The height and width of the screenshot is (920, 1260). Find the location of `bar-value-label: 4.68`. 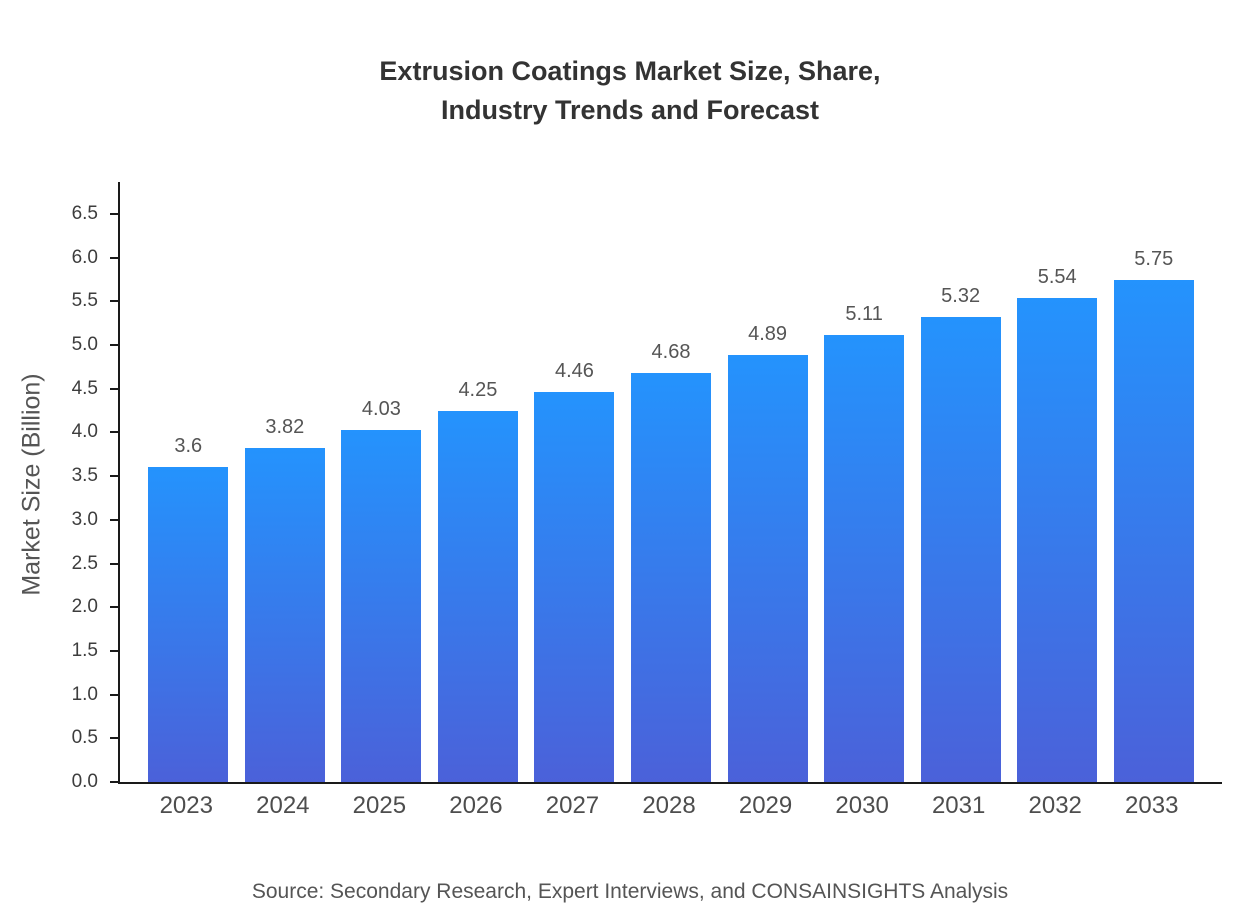

bar-value-label: 4.68 is located at coordinates (671, 352).